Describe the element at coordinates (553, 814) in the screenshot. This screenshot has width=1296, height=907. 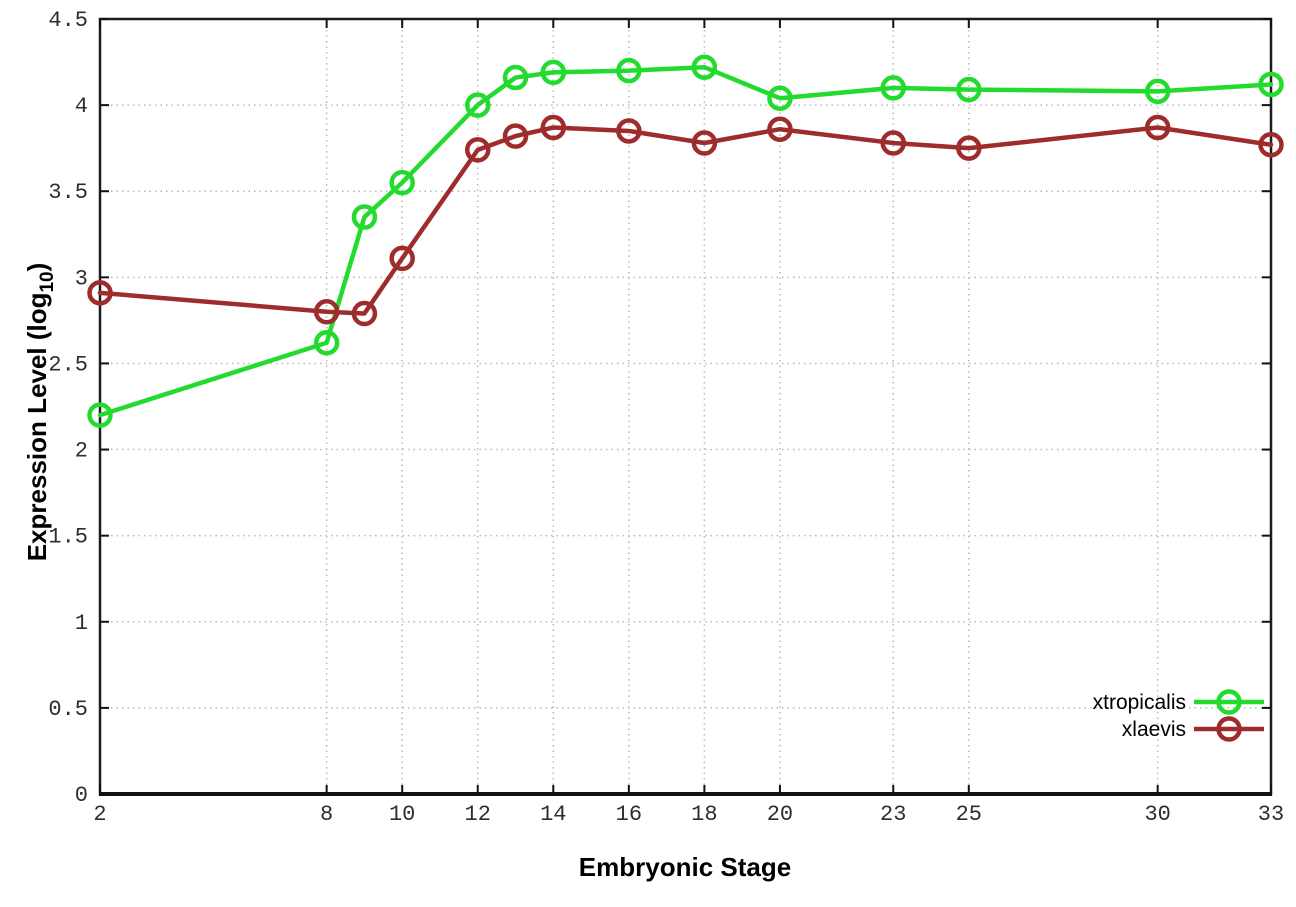
I see `x-tick-label: 14` at that location.